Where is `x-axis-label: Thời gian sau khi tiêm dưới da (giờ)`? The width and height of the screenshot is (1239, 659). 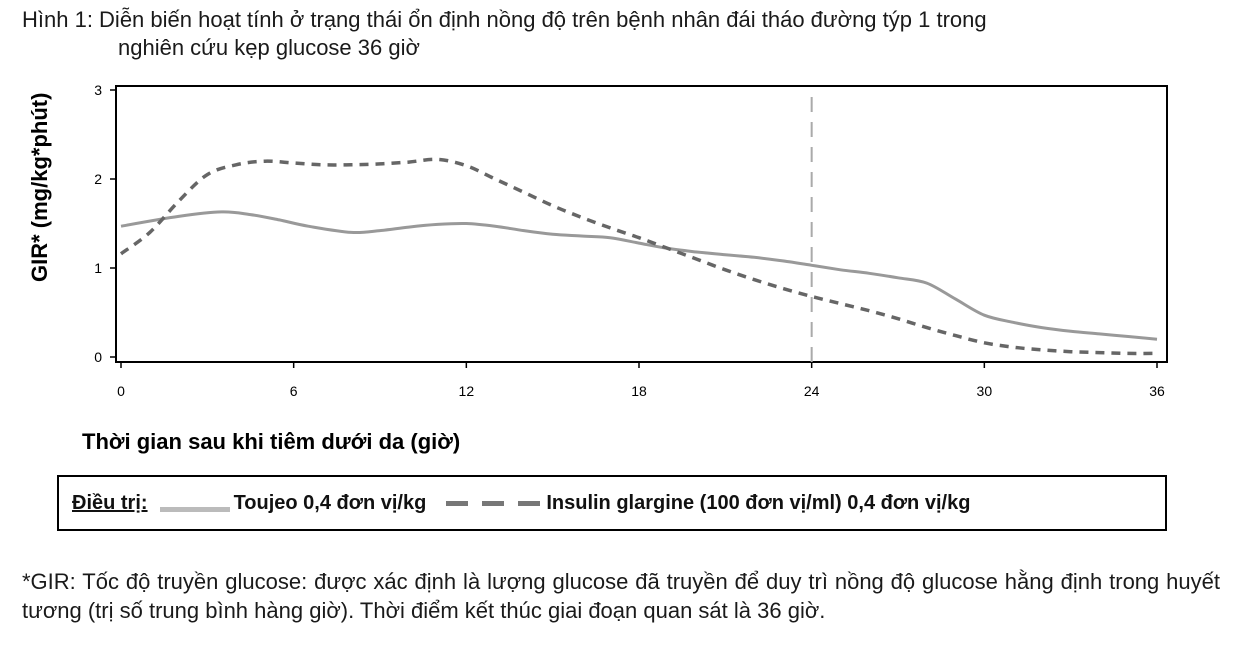 x-axis-label: Thời gian sau khi tiêm dưới da (giờ) is located at coordinates (271, 441).